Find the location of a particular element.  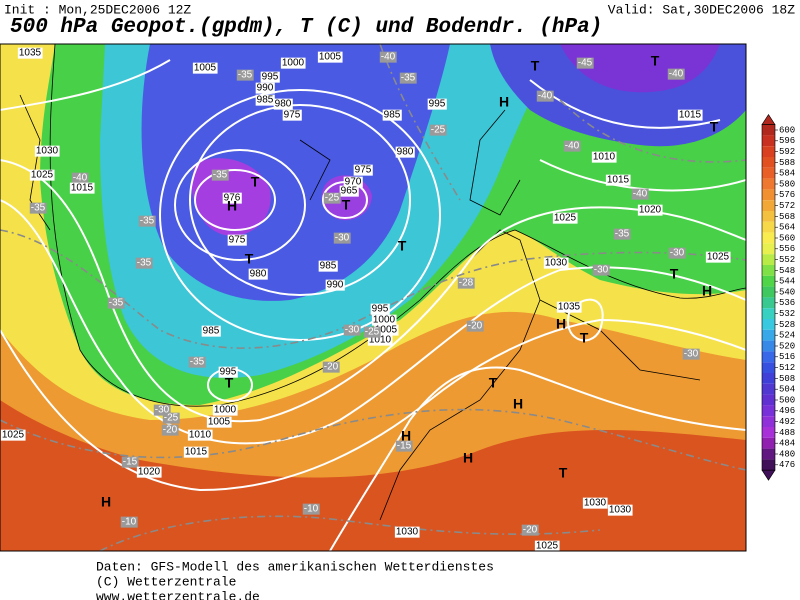

temperature-text: -25 is located at coordinates (372, 332).